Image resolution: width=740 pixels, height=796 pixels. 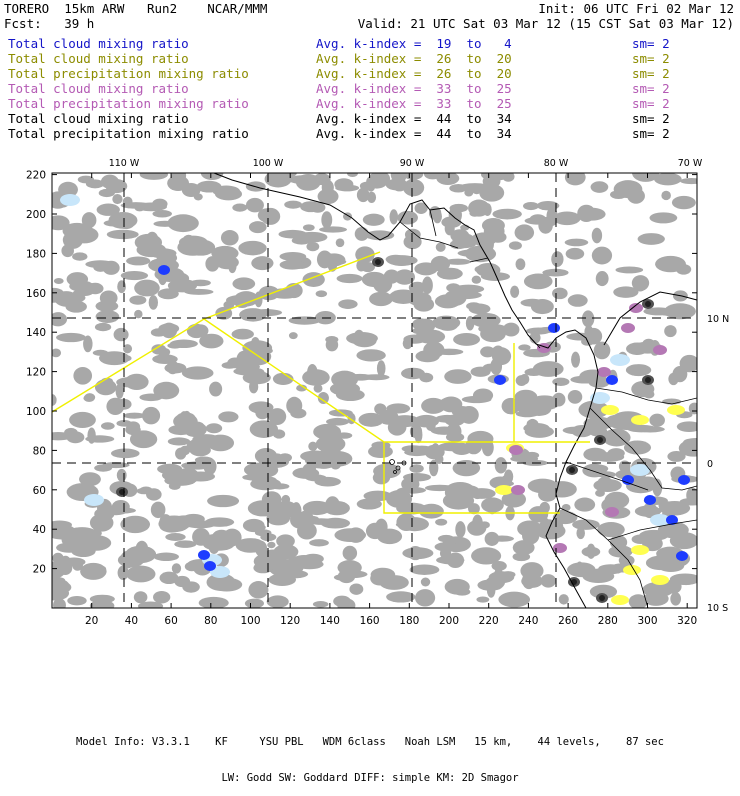 What do you see at coordinates (560, 548) in the screenshot?
I see `magenta-cloud` at bounding box center [560, 548].